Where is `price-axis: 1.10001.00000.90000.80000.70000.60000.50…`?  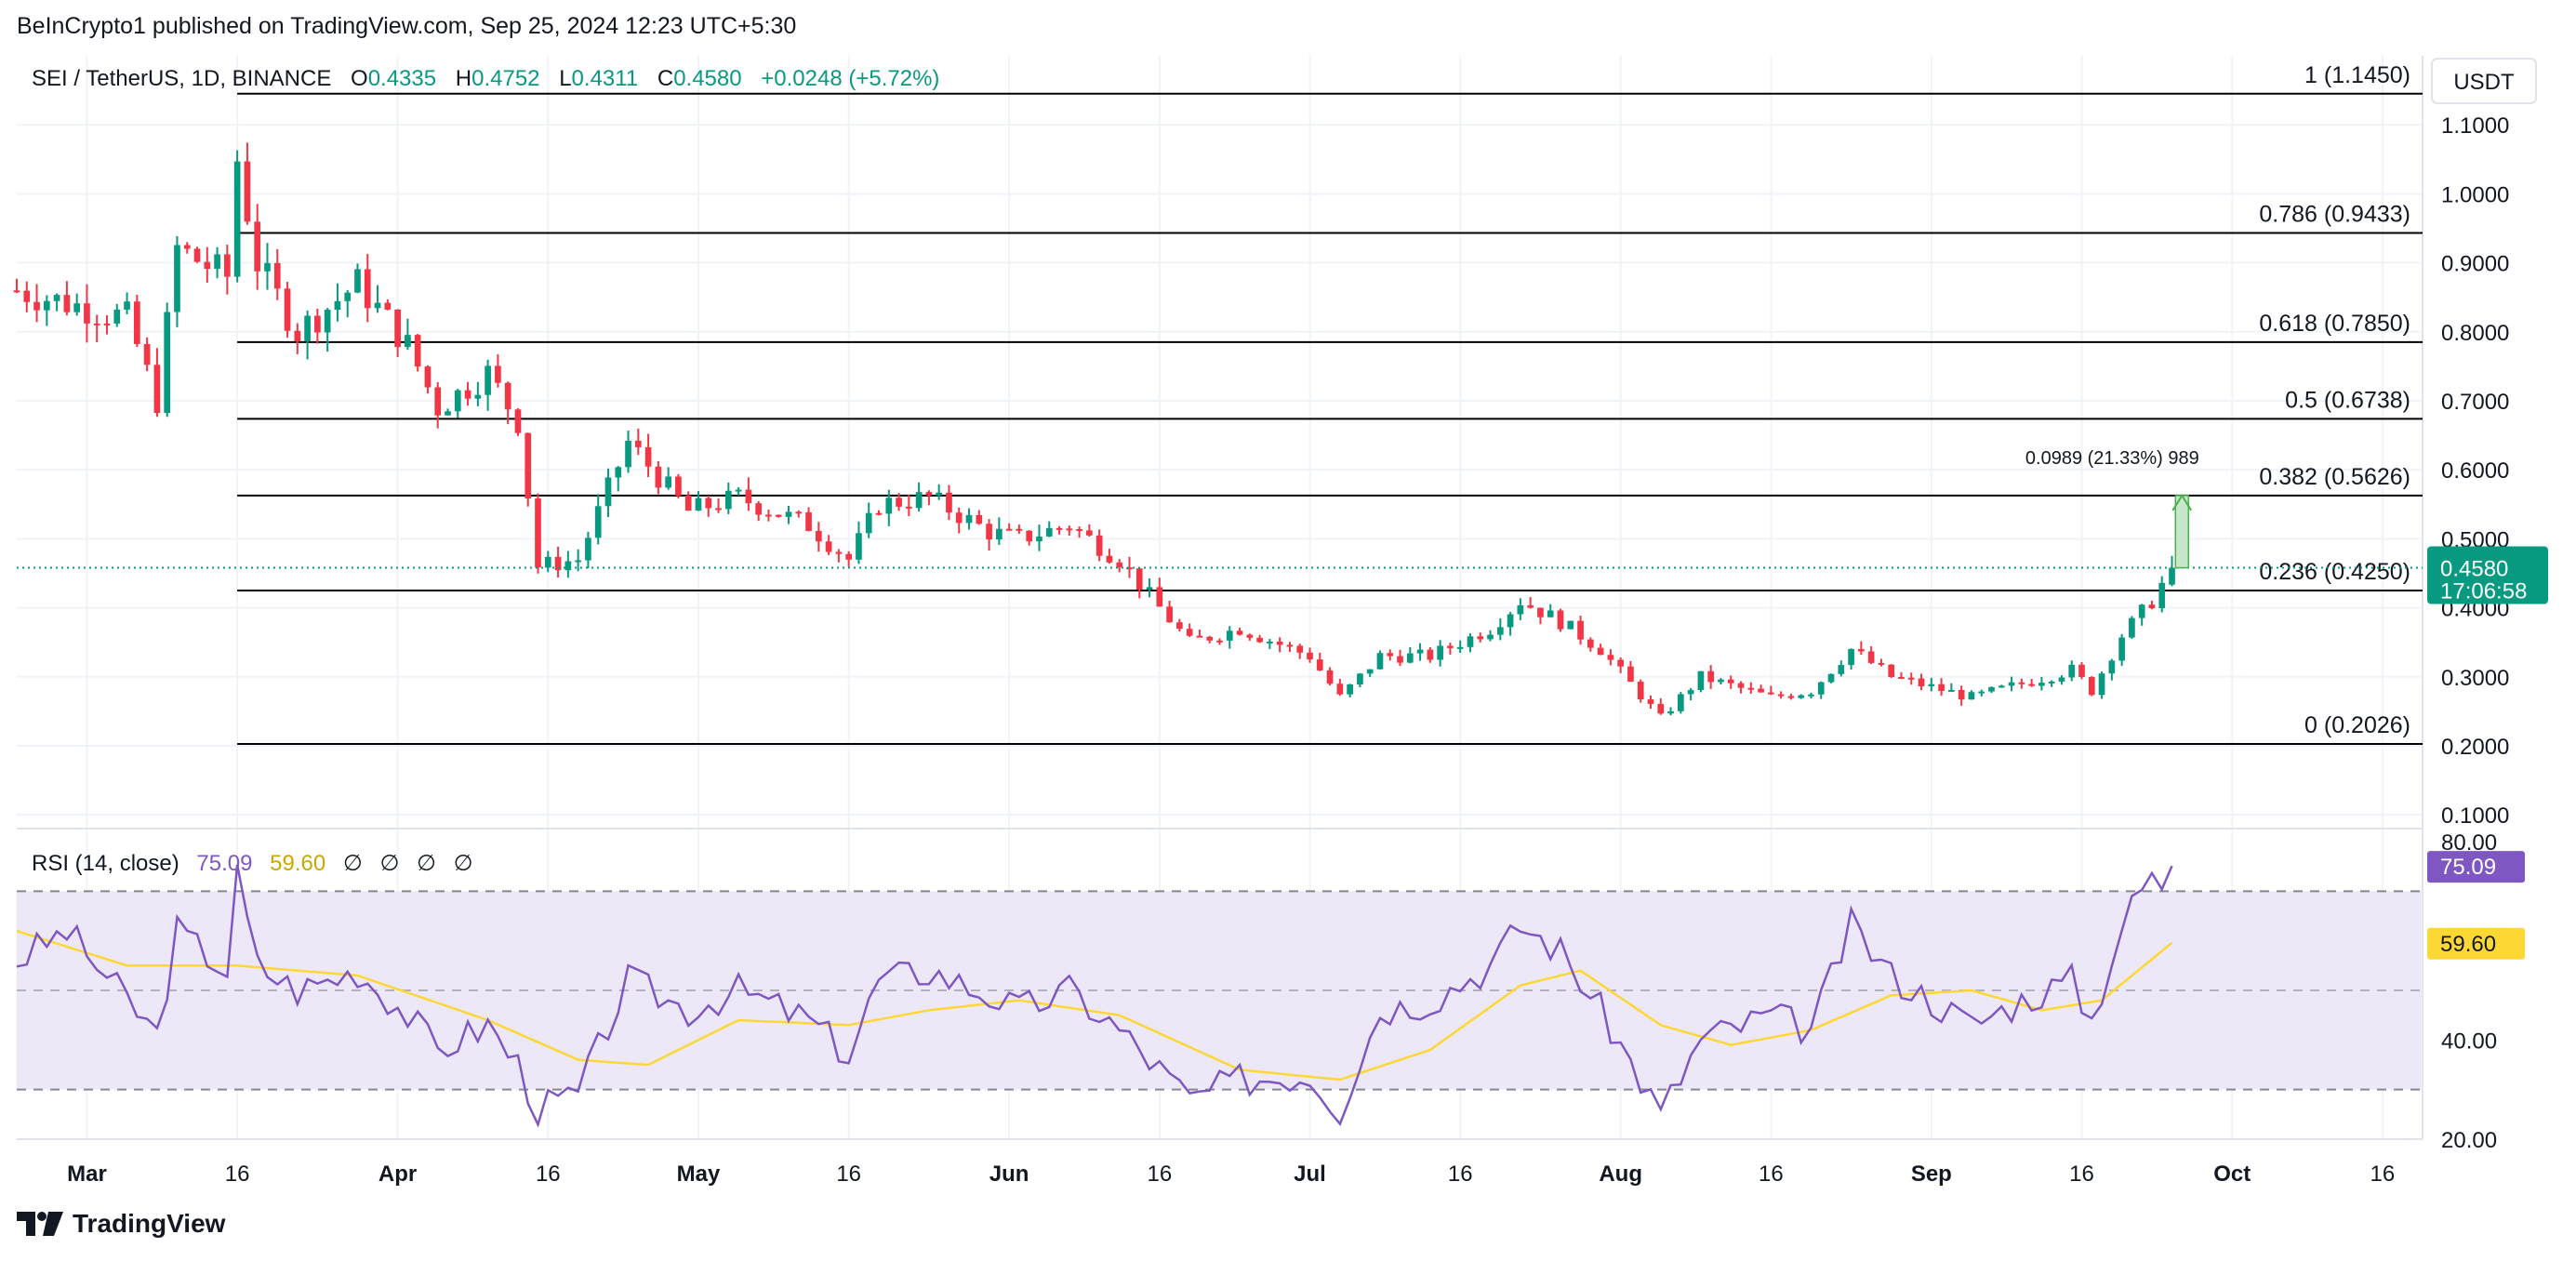 price-axis: 1.10001.00000.90000.80000.70000.60000.50… is located at coordinates (2475, 633).